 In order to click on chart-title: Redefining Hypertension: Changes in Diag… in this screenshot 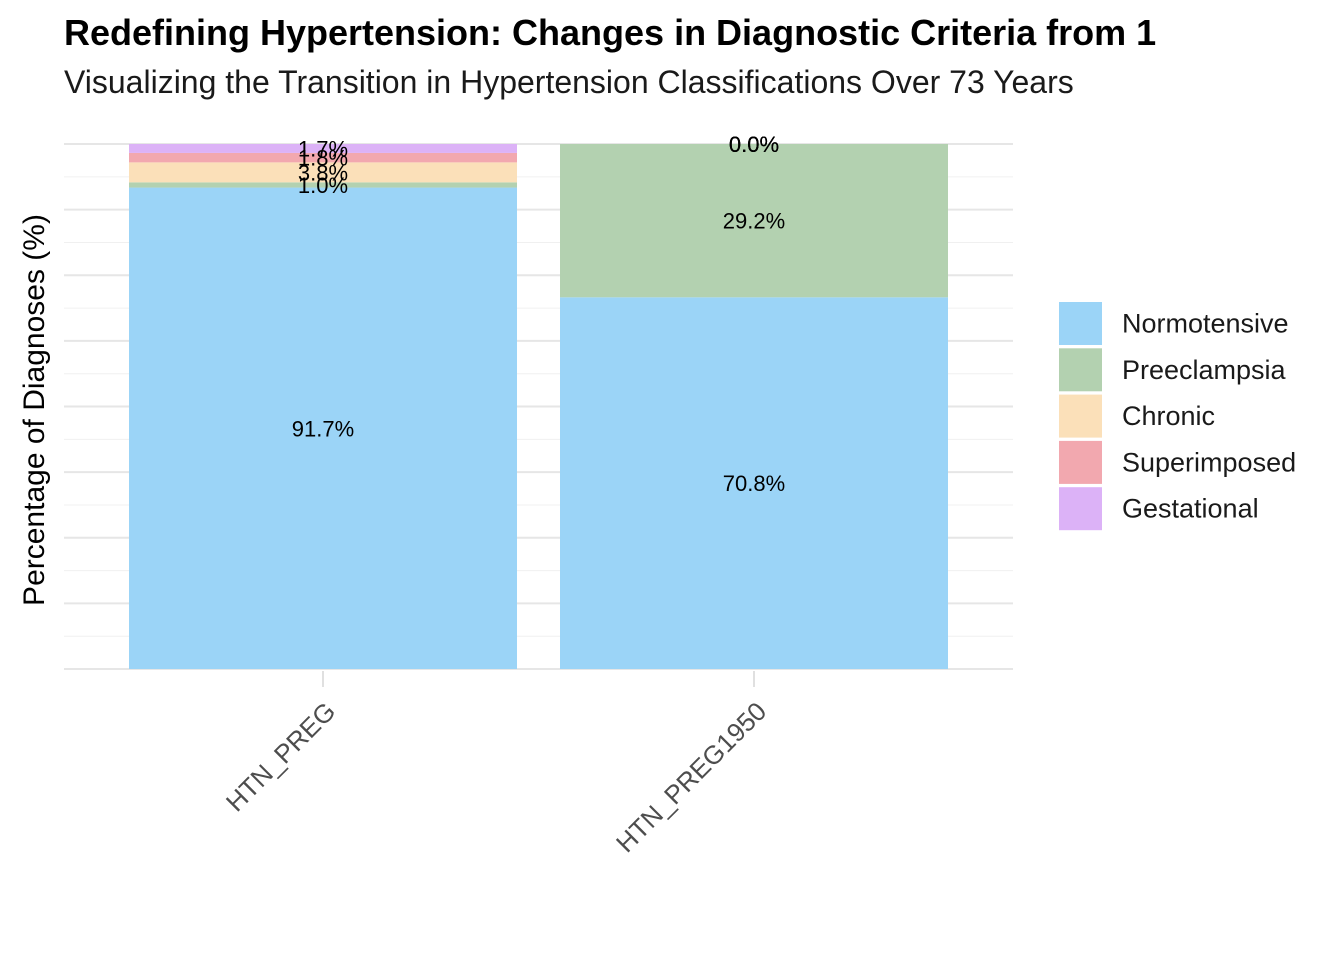, I will do `click(610, 32)`.